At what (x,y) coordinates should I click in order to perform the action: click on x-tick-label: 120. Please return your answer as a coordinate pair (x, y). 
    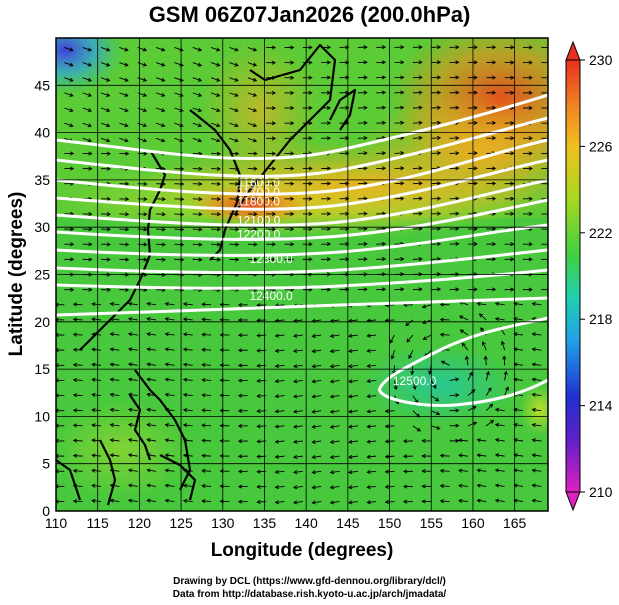
    Looking at the image, I should click on (140, 523).